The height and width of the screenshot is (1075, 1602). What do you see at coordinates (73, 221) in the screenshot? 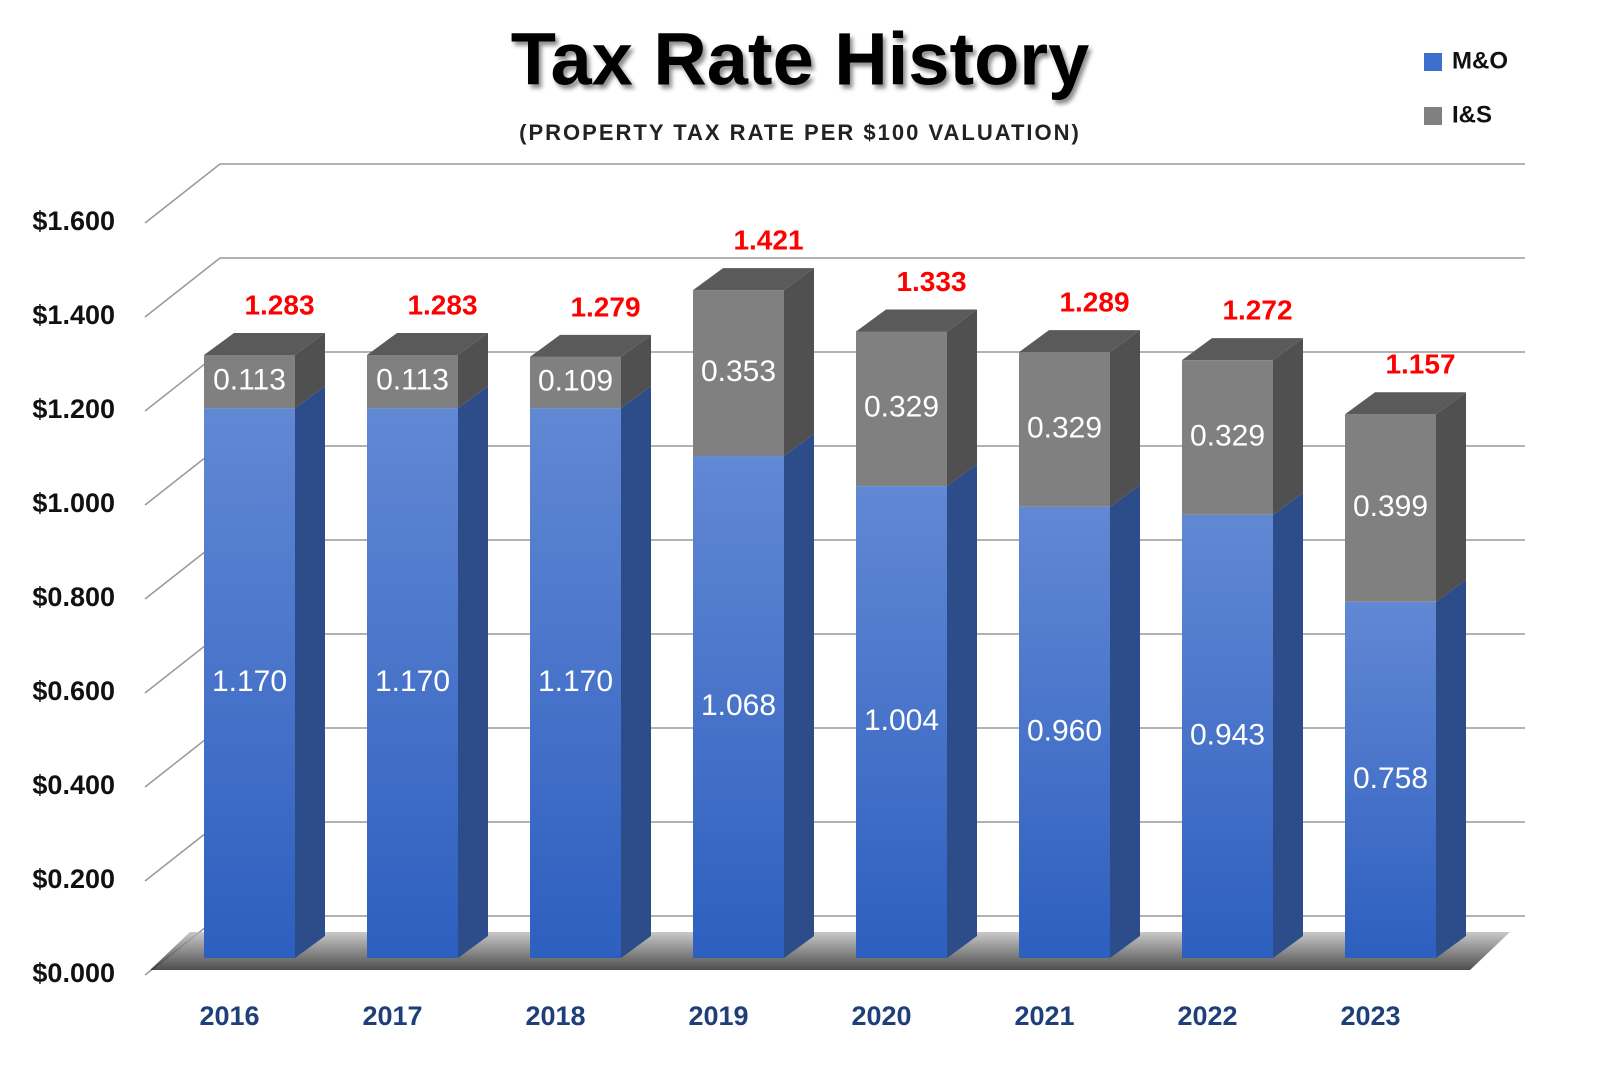
I see `y-tick-label: $1.600` at bounding box center [73, 221].